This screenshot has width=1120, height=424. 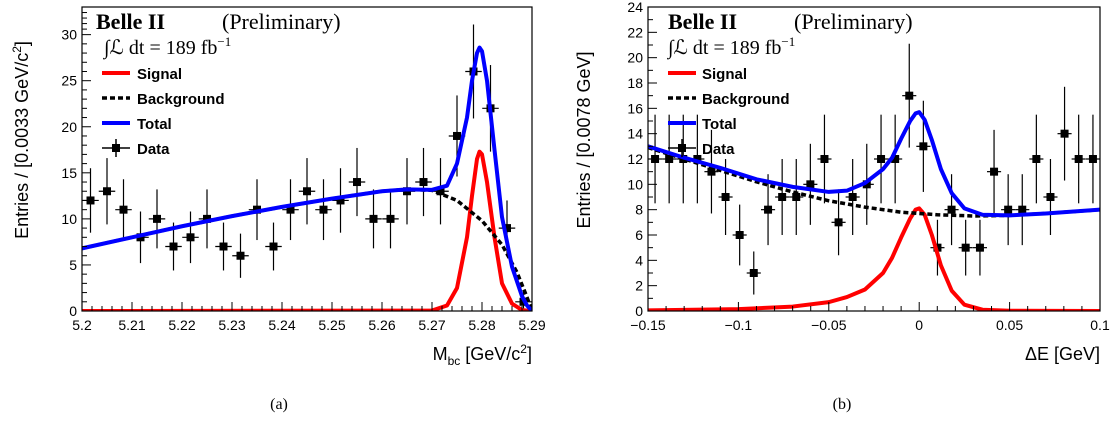 What do you see at coordinates (635, 108) in the screenshot?
I see `y-tick-label-b: 16` at bounding box center [635, 108].